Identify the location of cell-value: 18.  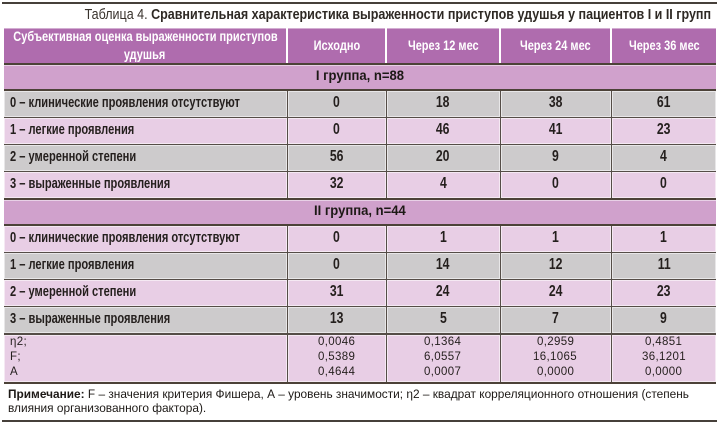
(443, 103).